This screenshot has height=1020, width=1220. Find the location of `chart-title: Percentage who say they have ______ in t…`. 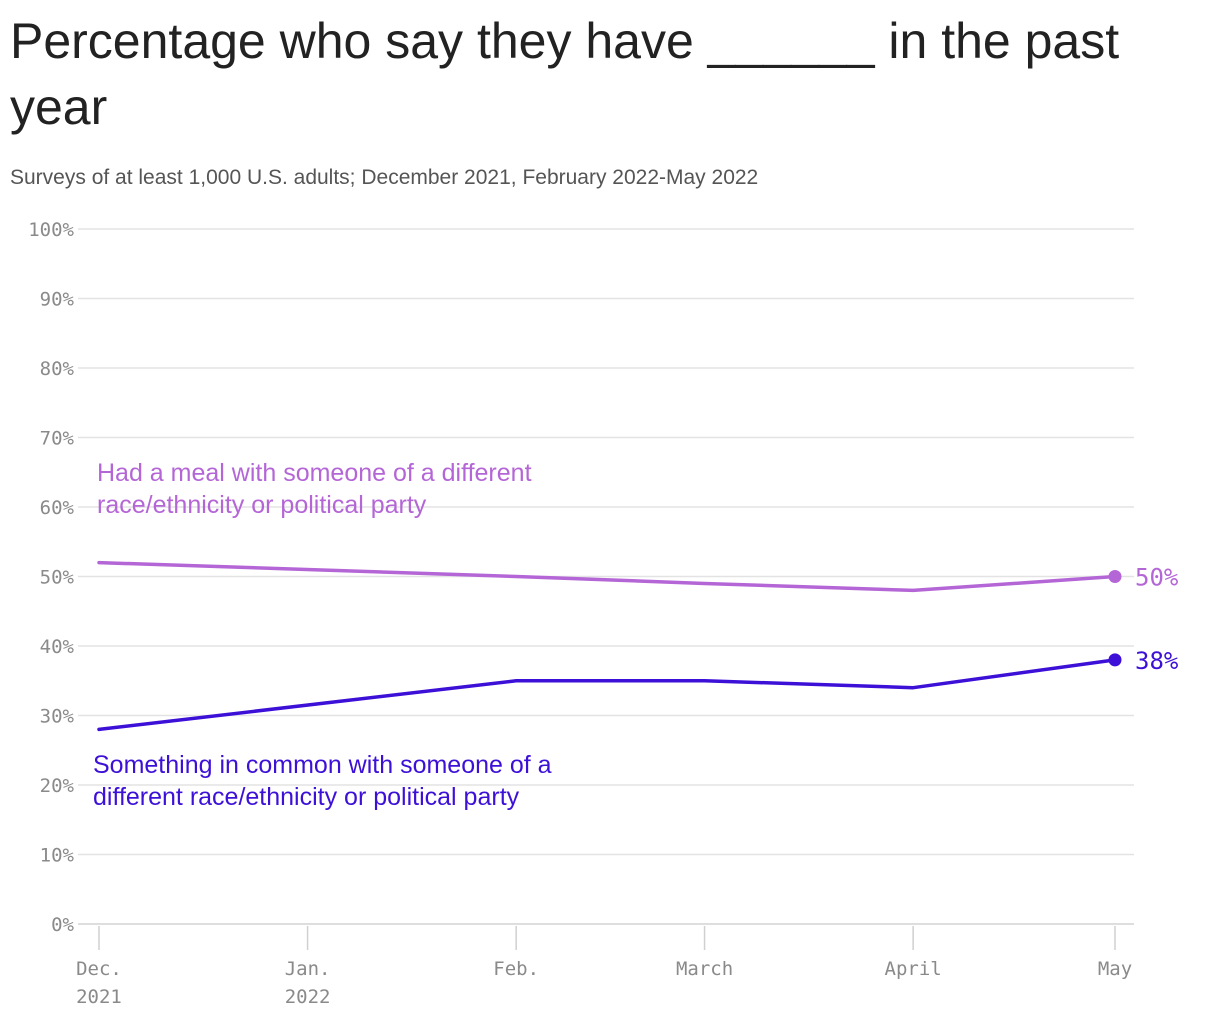

chart-title: Percentage who say they have ______ in t… is located at coordinates (565, 74).